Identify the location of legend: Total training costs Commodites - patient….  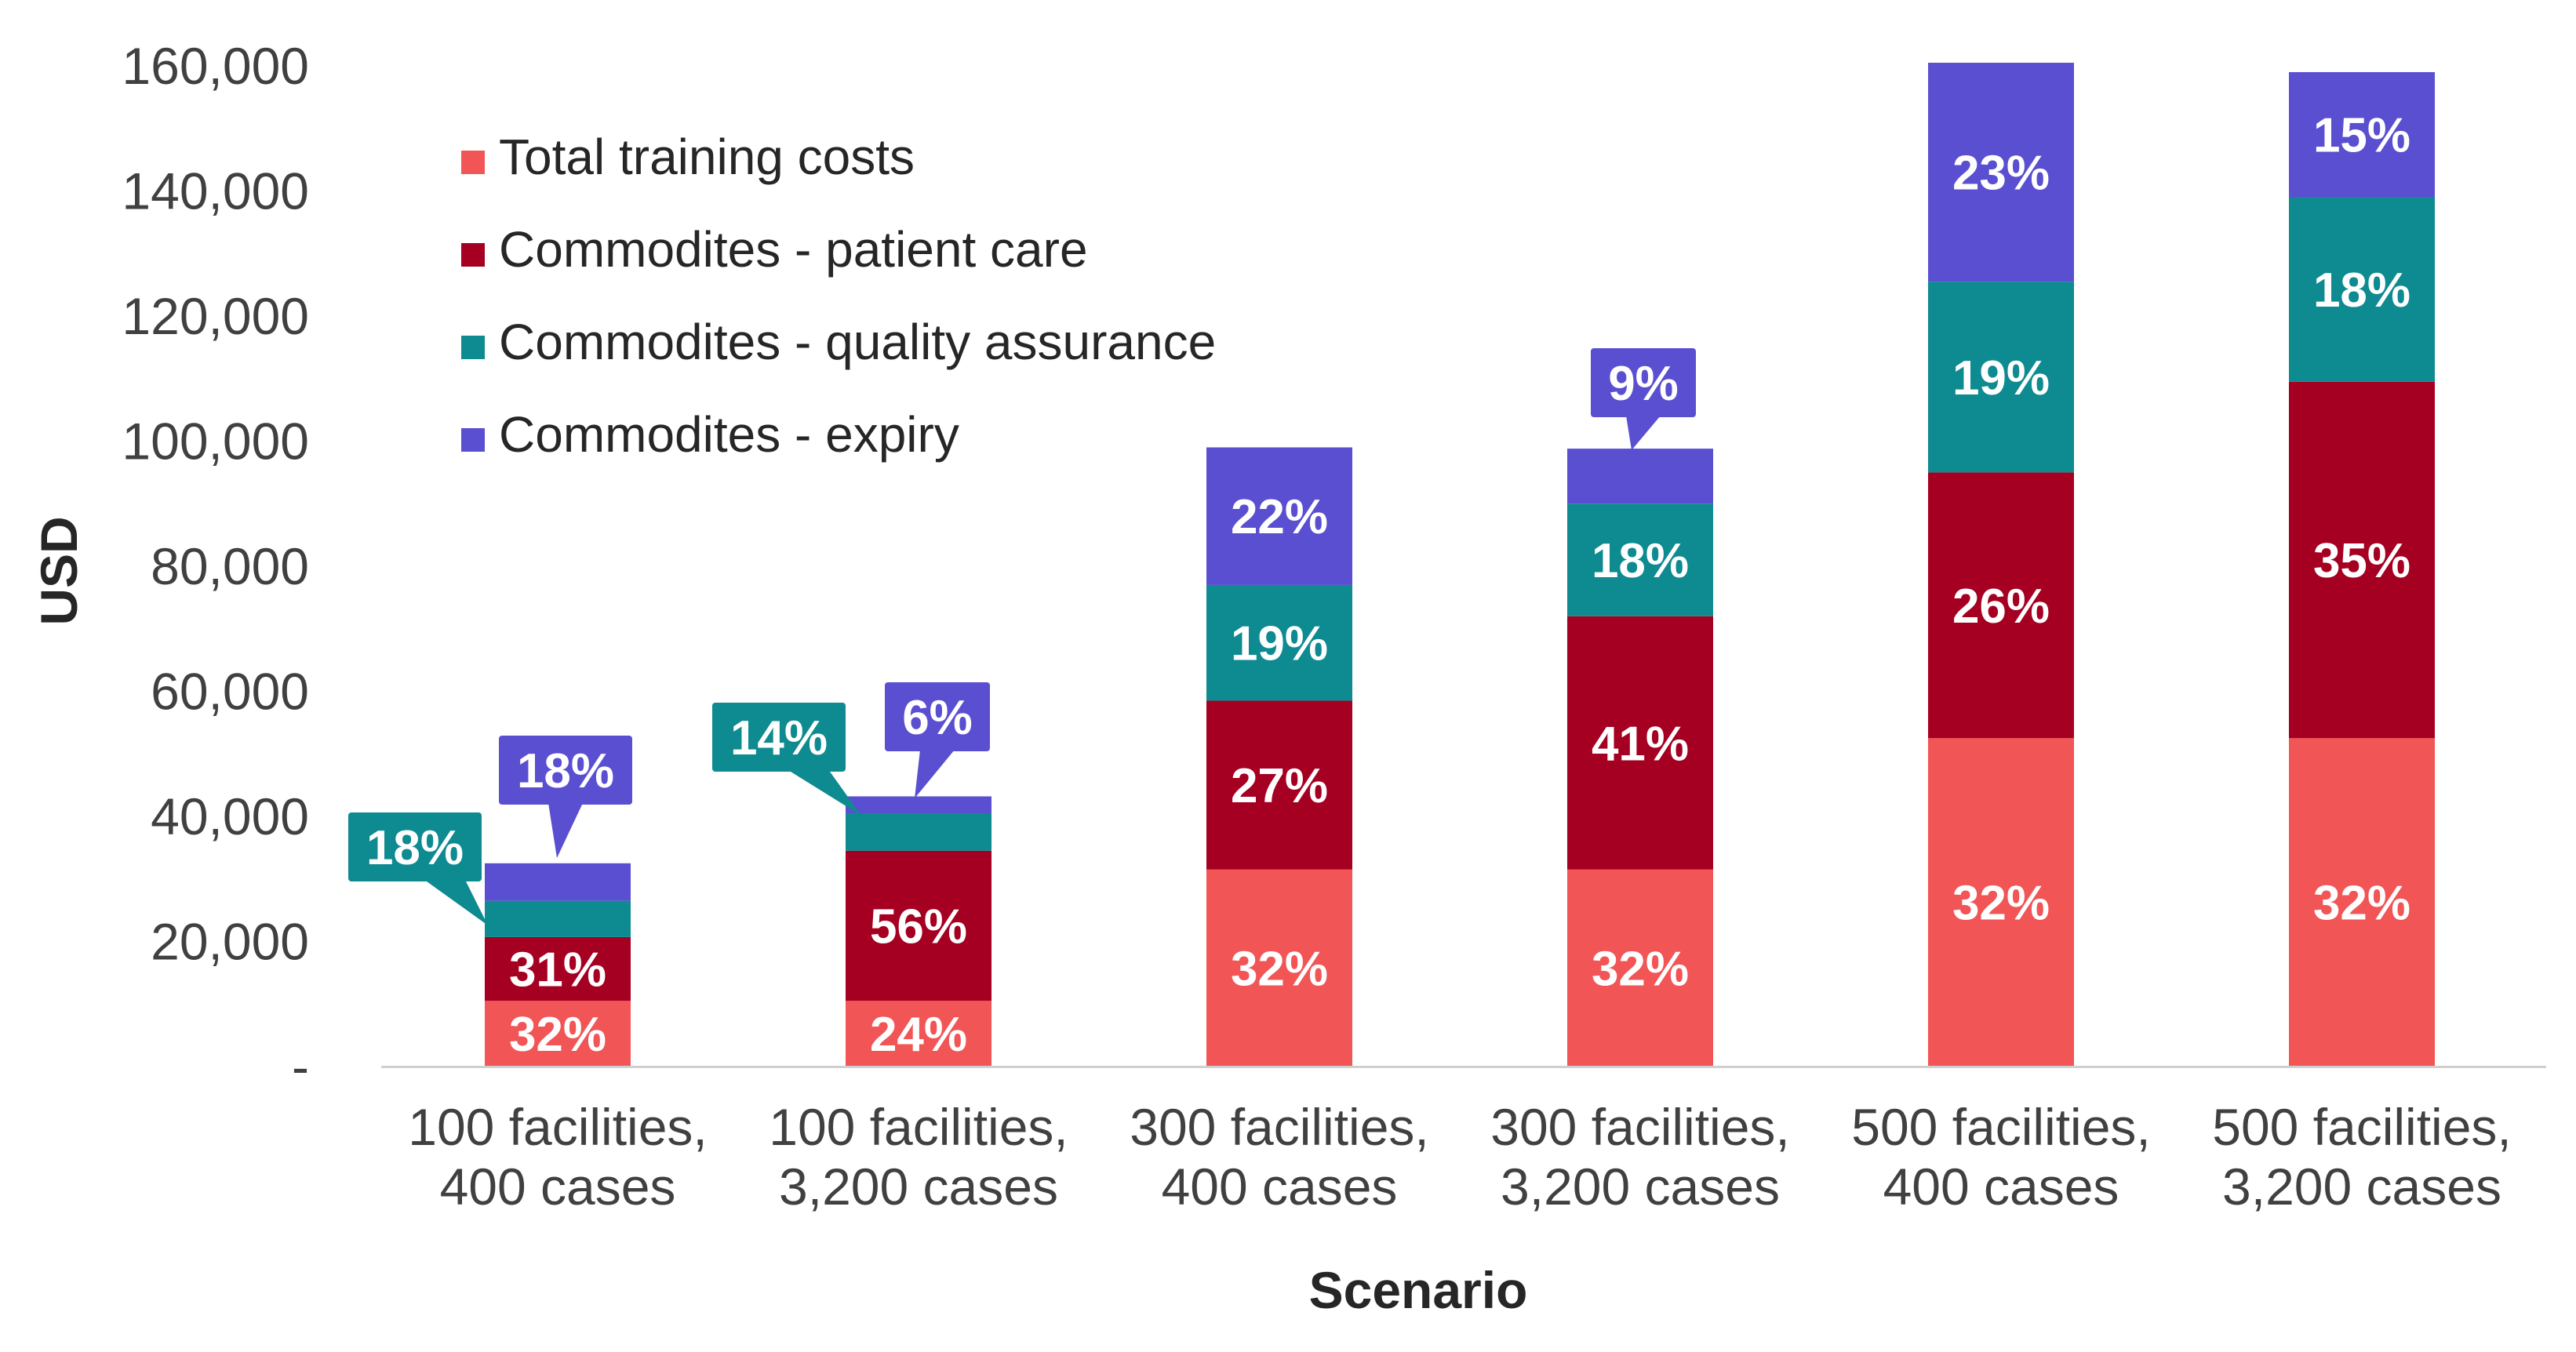
(838, 296).